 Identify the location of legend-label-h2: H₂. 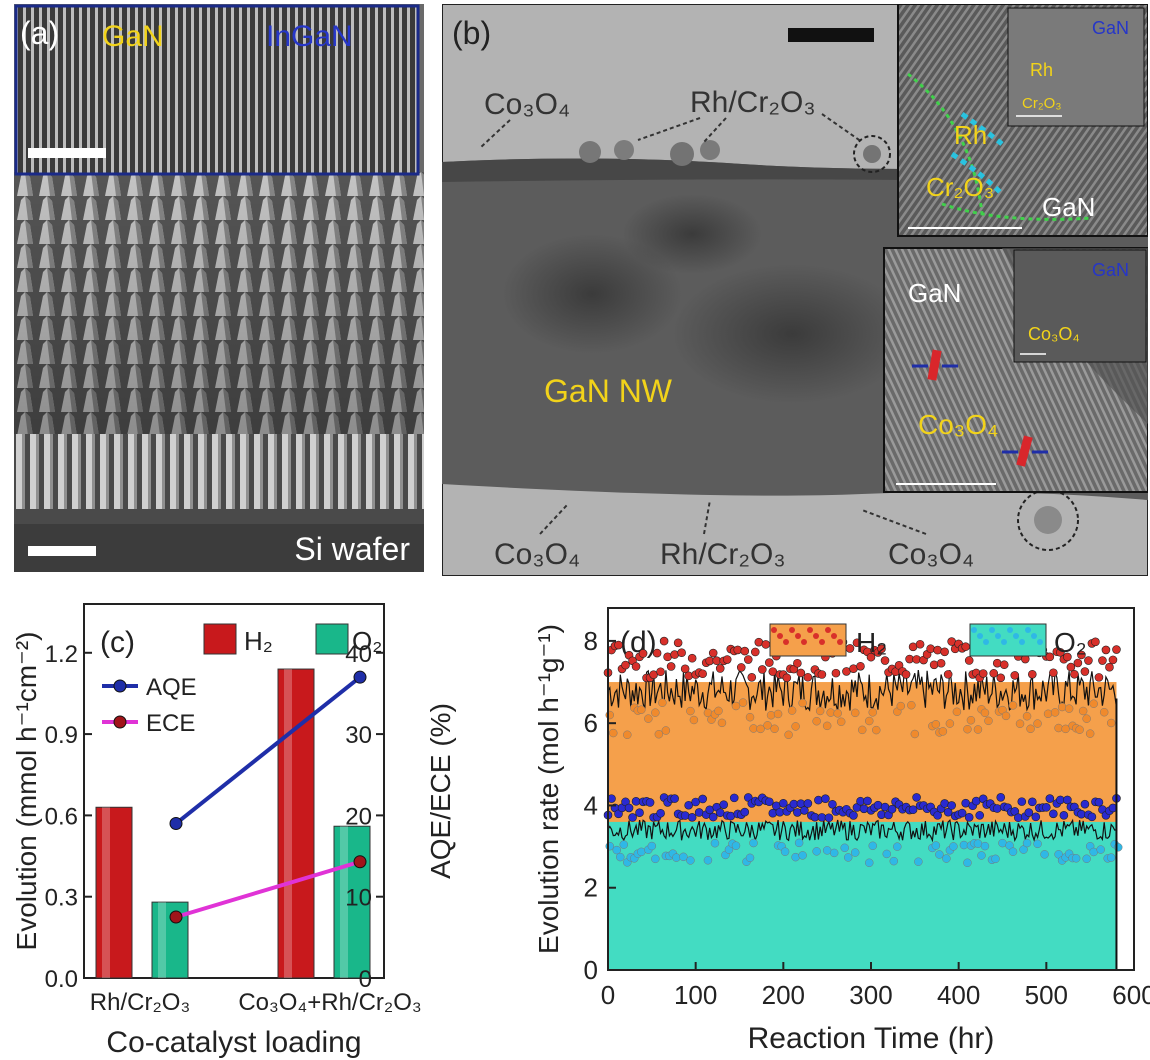
(258, 641).